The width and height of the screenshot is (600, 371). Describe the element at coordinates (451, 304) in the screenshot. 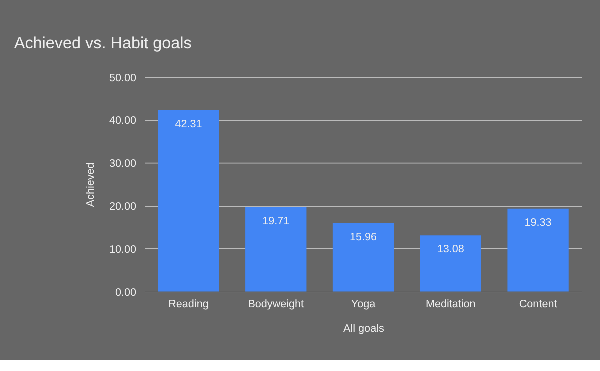

I see `x-tick-label: Meditation` at that location.